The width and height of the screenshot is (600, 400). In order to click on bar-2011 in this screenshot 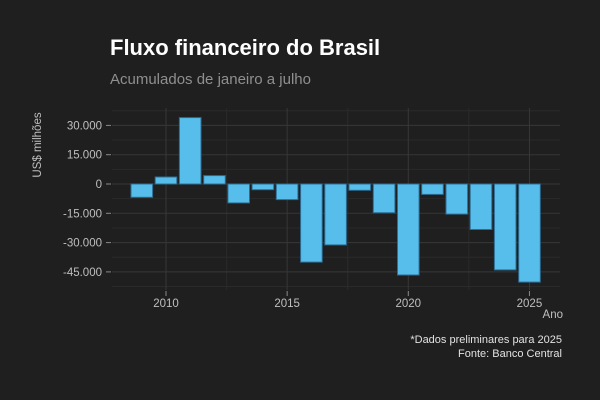, I will do `click(190, 151)`.